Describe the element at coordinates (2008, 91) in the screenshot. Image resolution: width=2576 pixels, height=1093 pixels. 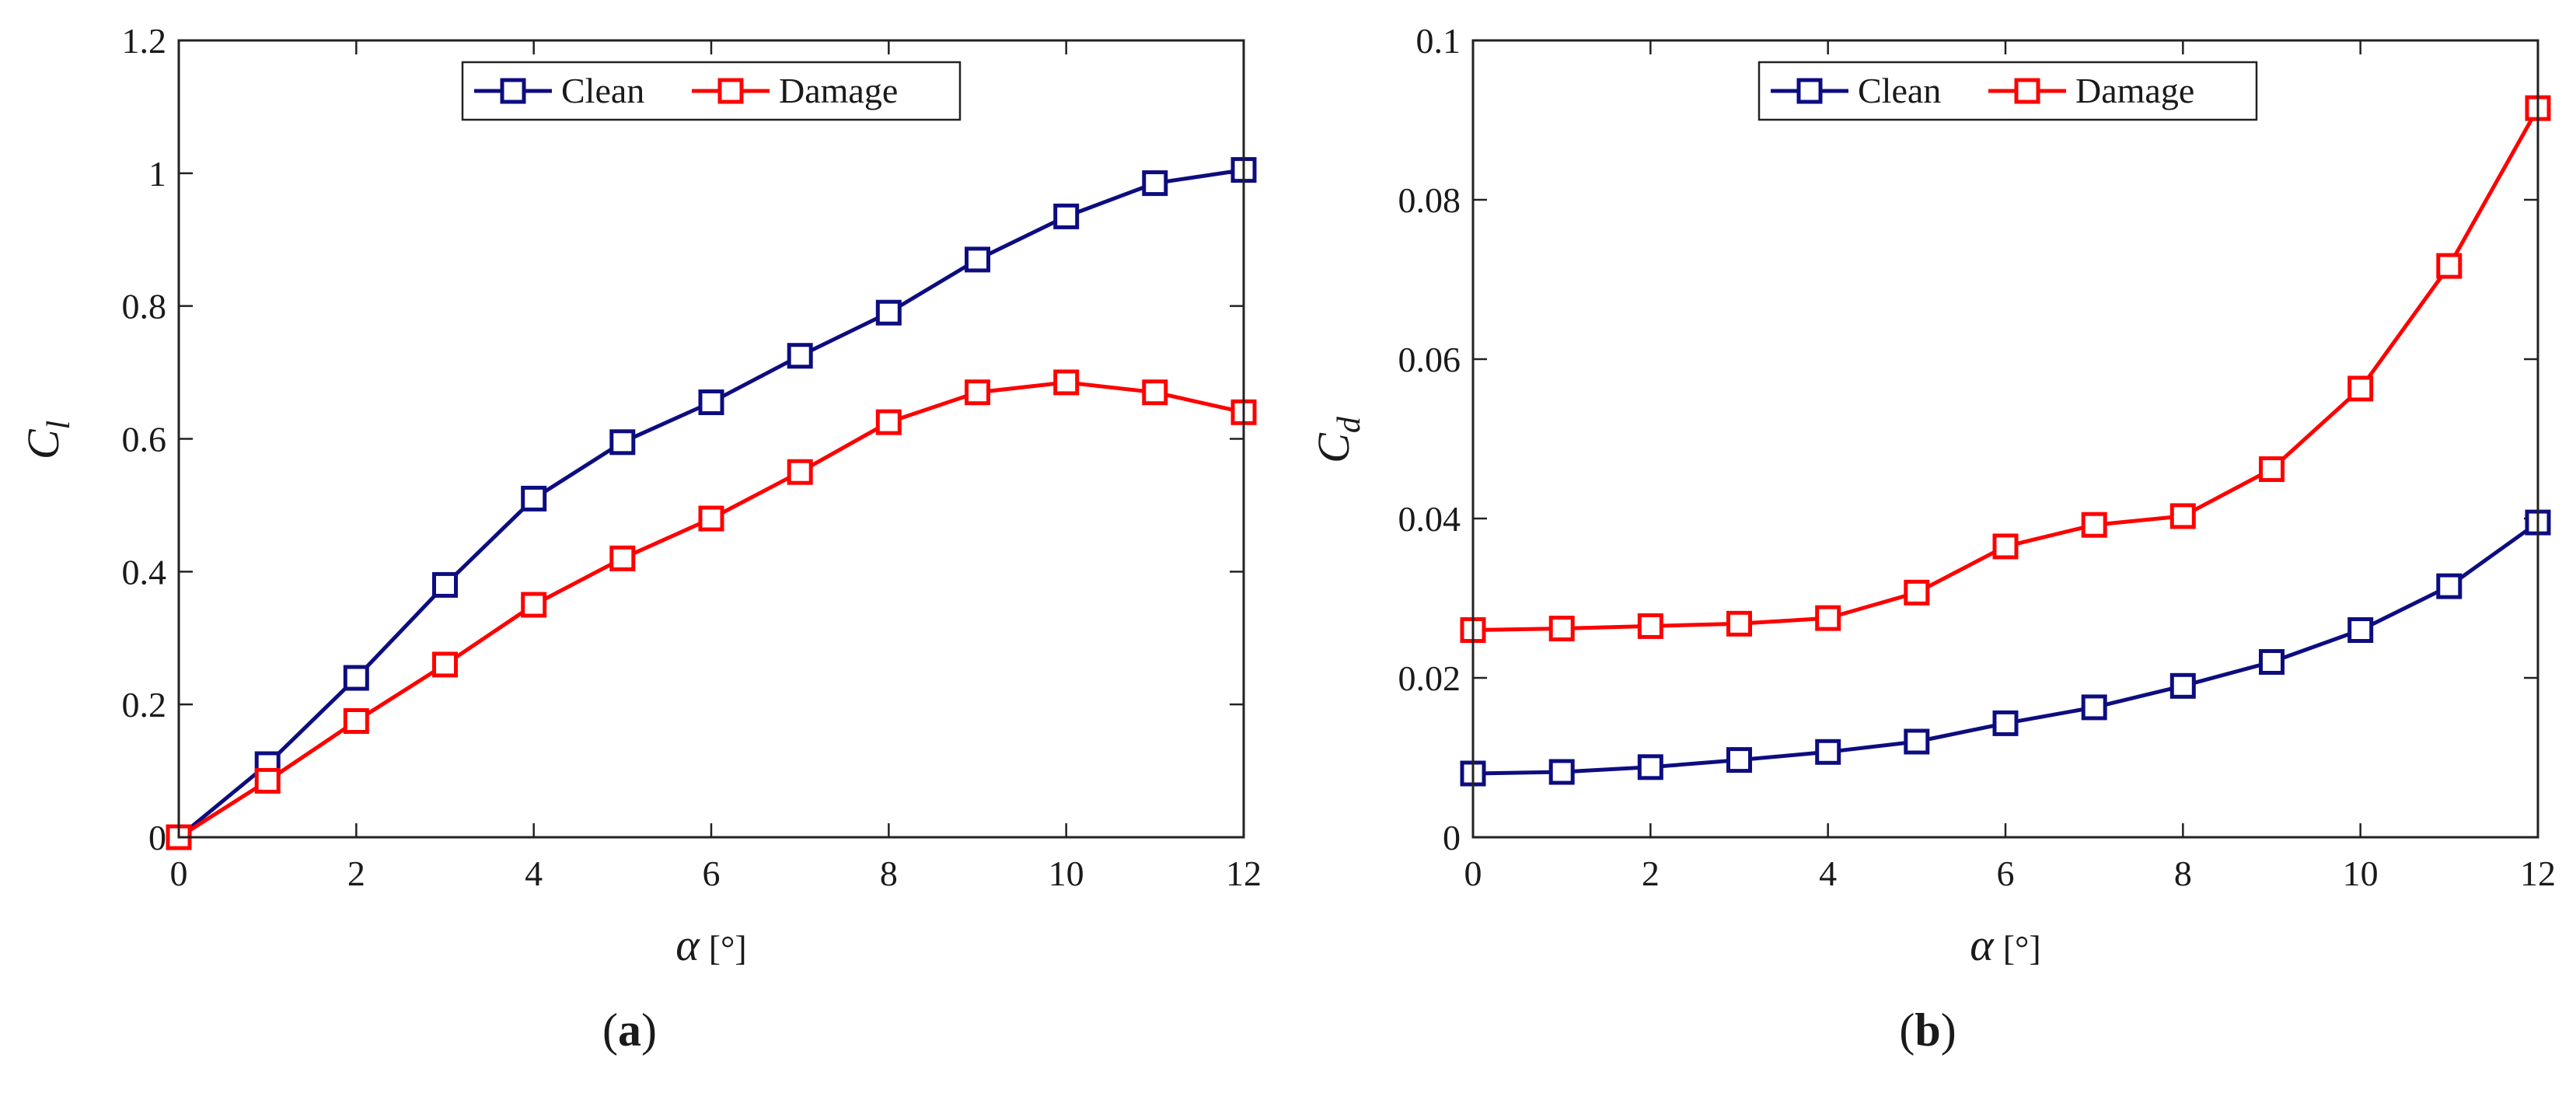
I see `legend-b: Clean Damage` at that location.